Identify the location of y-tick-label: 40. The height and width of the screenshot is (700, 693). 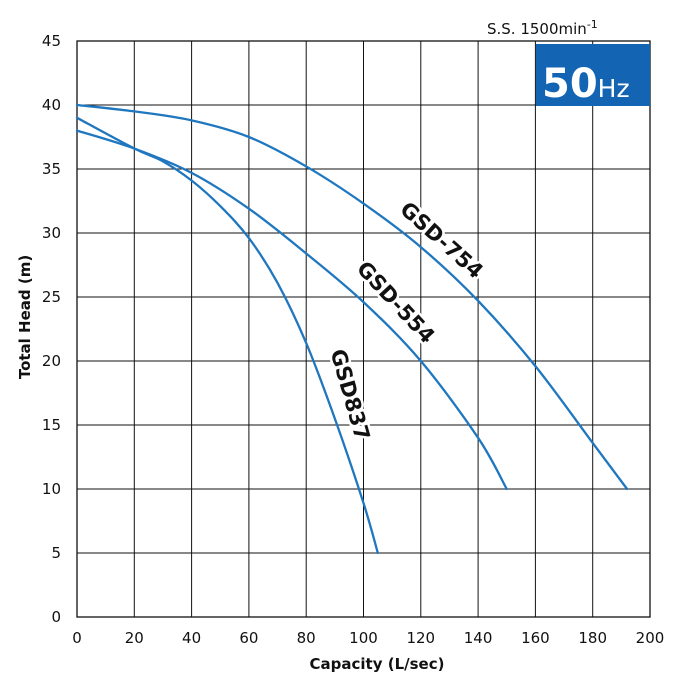
(51, 105).